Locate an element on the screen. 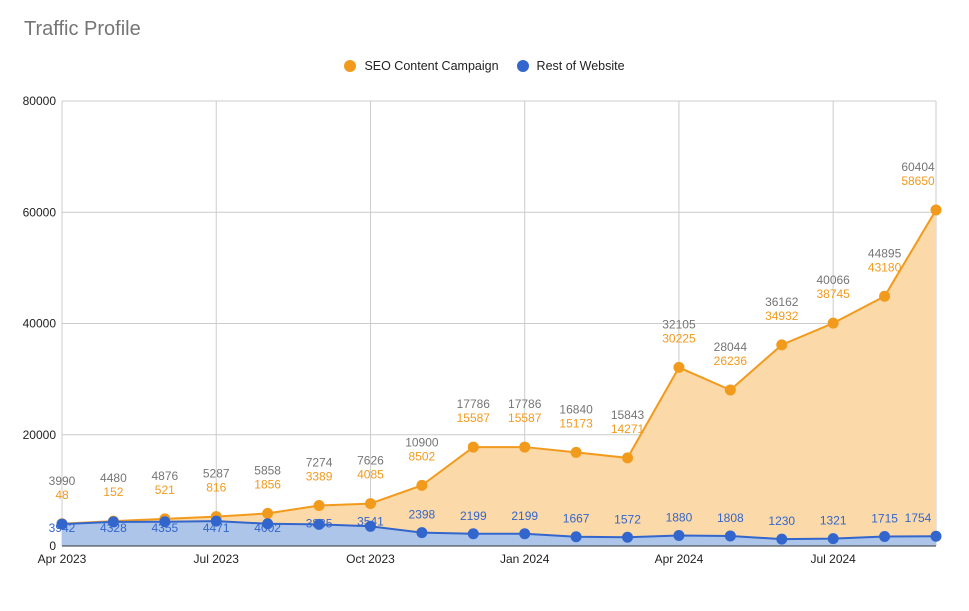 This screenshot has width=969, height=611. data-label-seo-8: 15587 is located at coordinates (474, 418).